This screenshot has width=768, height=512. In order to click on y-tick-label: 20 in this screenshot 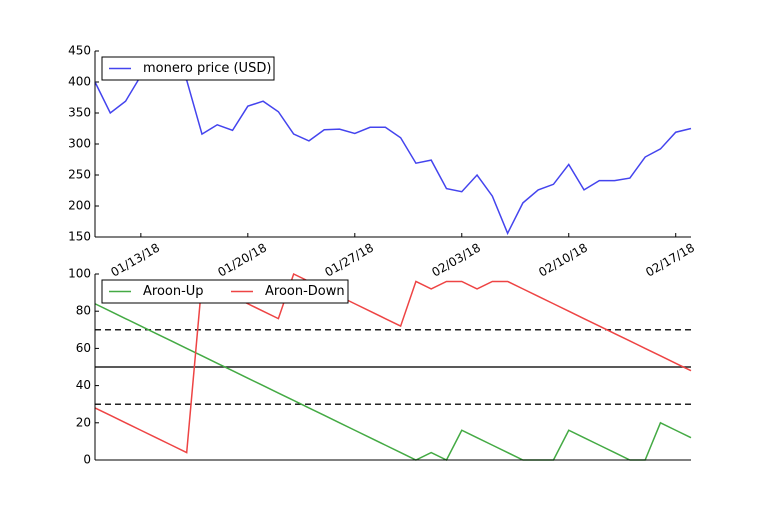, I will do `click(83, 422)`.